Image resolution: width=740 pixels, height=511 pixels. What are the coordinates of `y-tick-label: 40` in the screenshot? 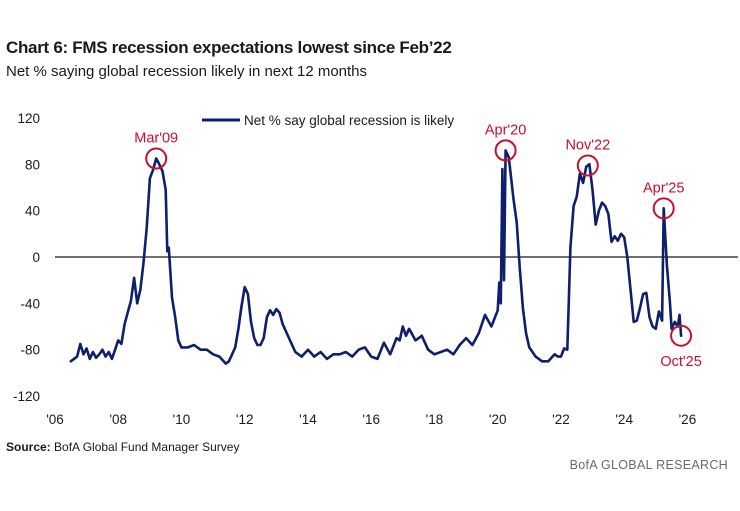 It's located at (32, 211).